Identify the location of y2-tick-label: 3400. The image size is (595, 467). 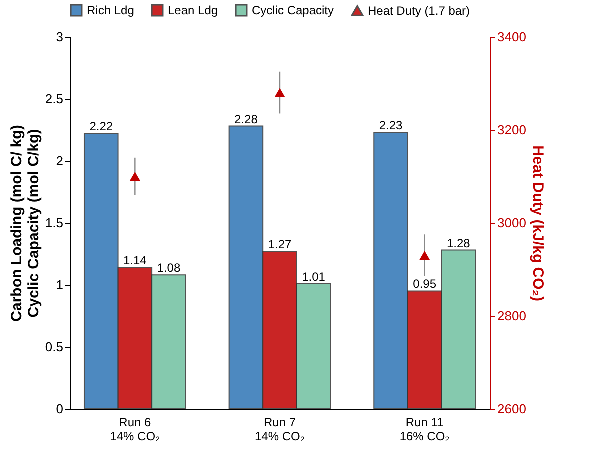
(512, 37).